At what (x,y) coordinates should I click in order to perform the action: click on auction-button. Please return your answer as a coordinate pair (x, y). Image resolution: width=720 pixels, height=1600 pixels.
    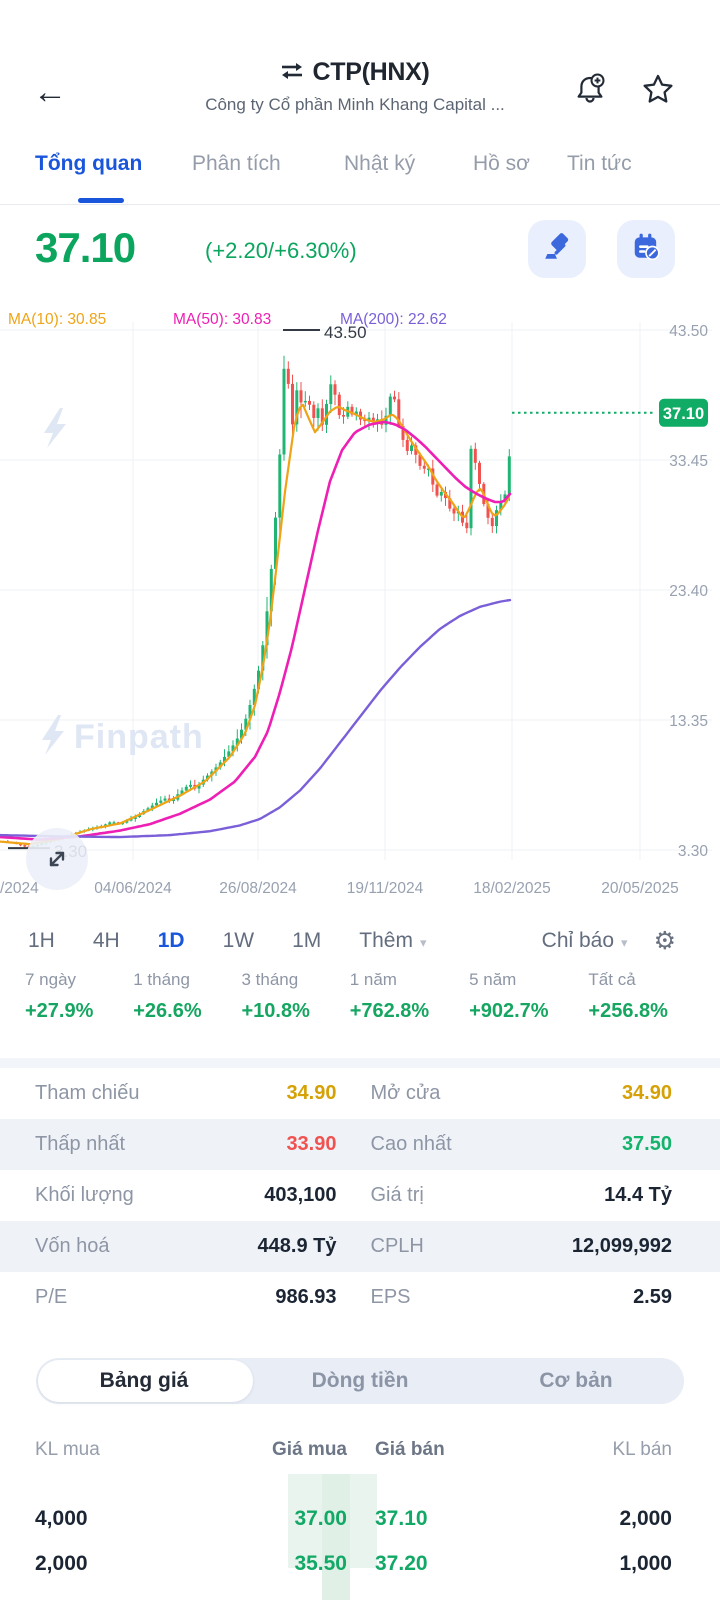
    Looking at the image, I should click on (557, 249).